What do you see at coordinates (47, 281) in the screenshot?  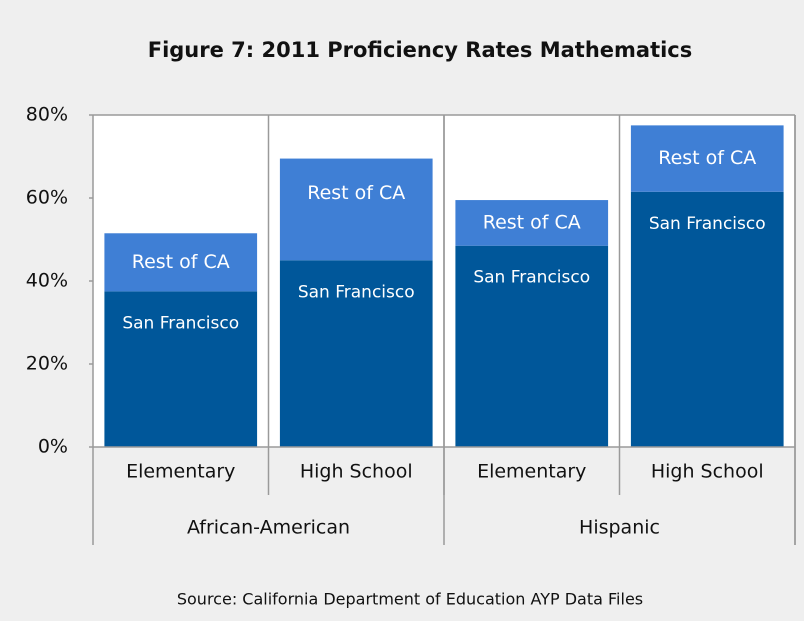 I see `y-tick-label: 40%` at bounding box center [47, 281].